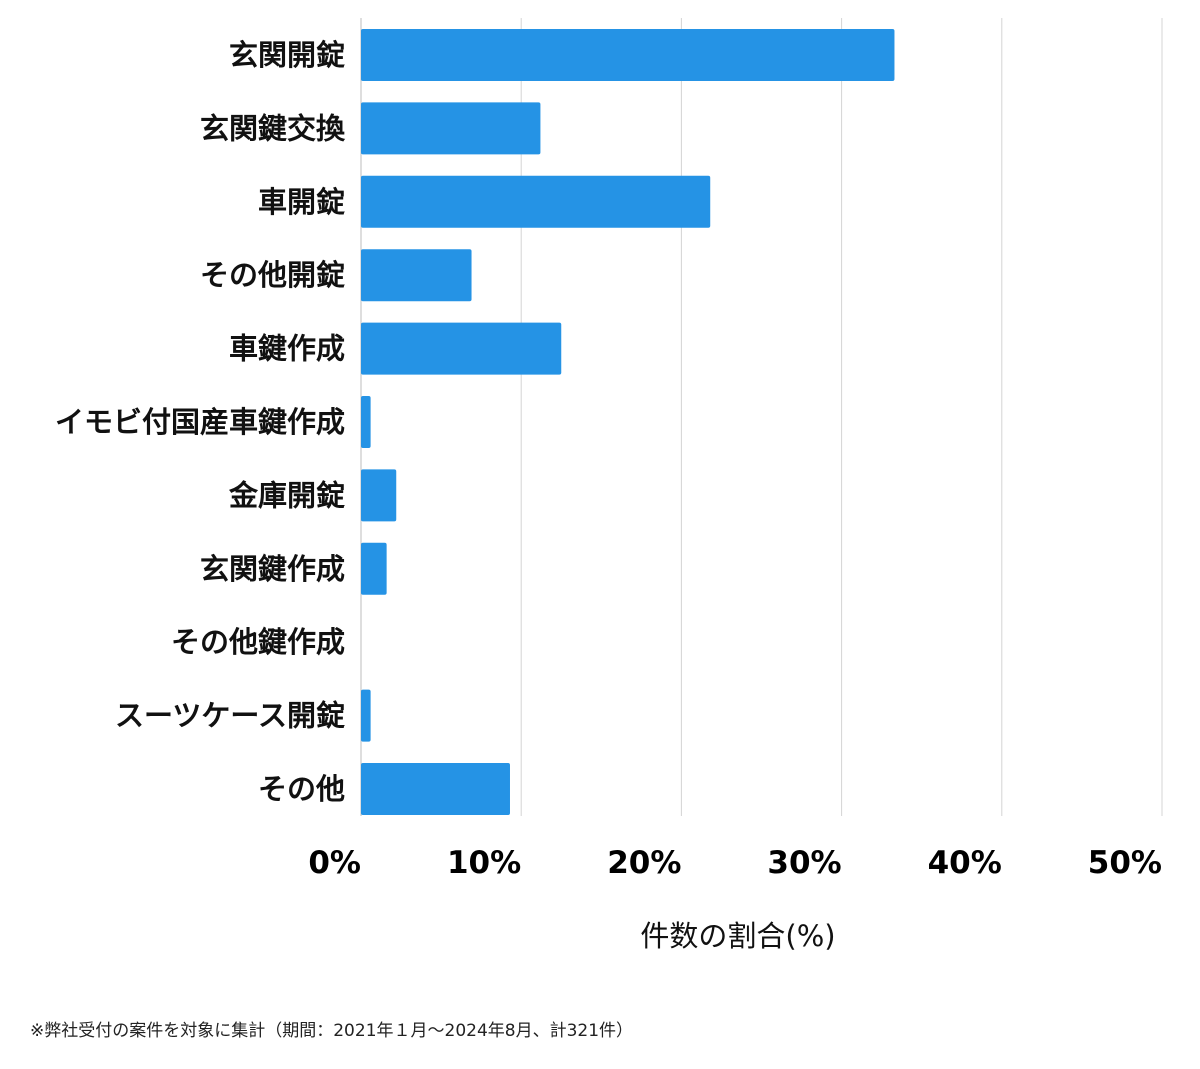 This screenshot has width=1200, height=1069. Describe the element at coordinates (272, 275) in the screenshot. I see `category-label: その他開錠` at that location.